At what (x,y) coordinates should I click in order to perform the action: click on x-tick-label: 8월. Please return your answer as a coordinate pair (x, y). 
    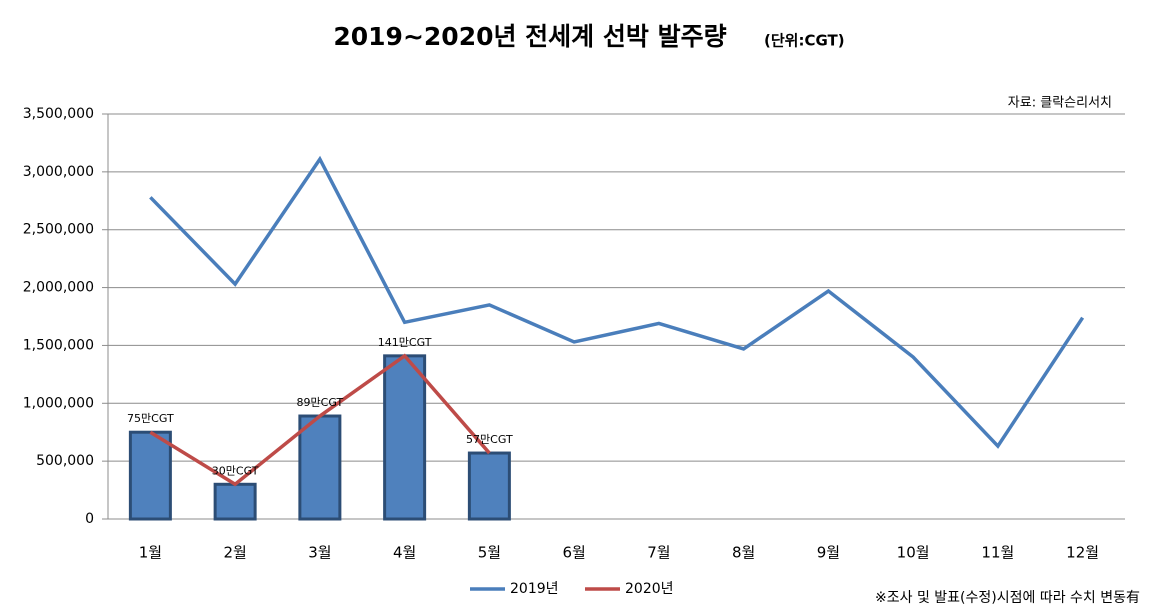
    Looking at the image, I should click on (743, 553).